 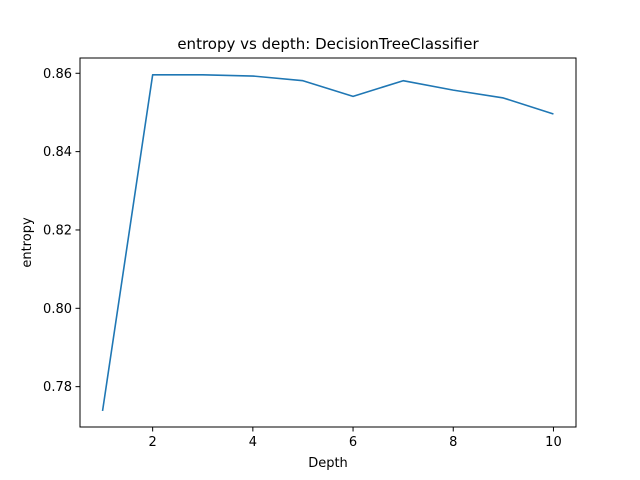 I want to click on y-tick-label: 0.82, so click(x=57, y=230).